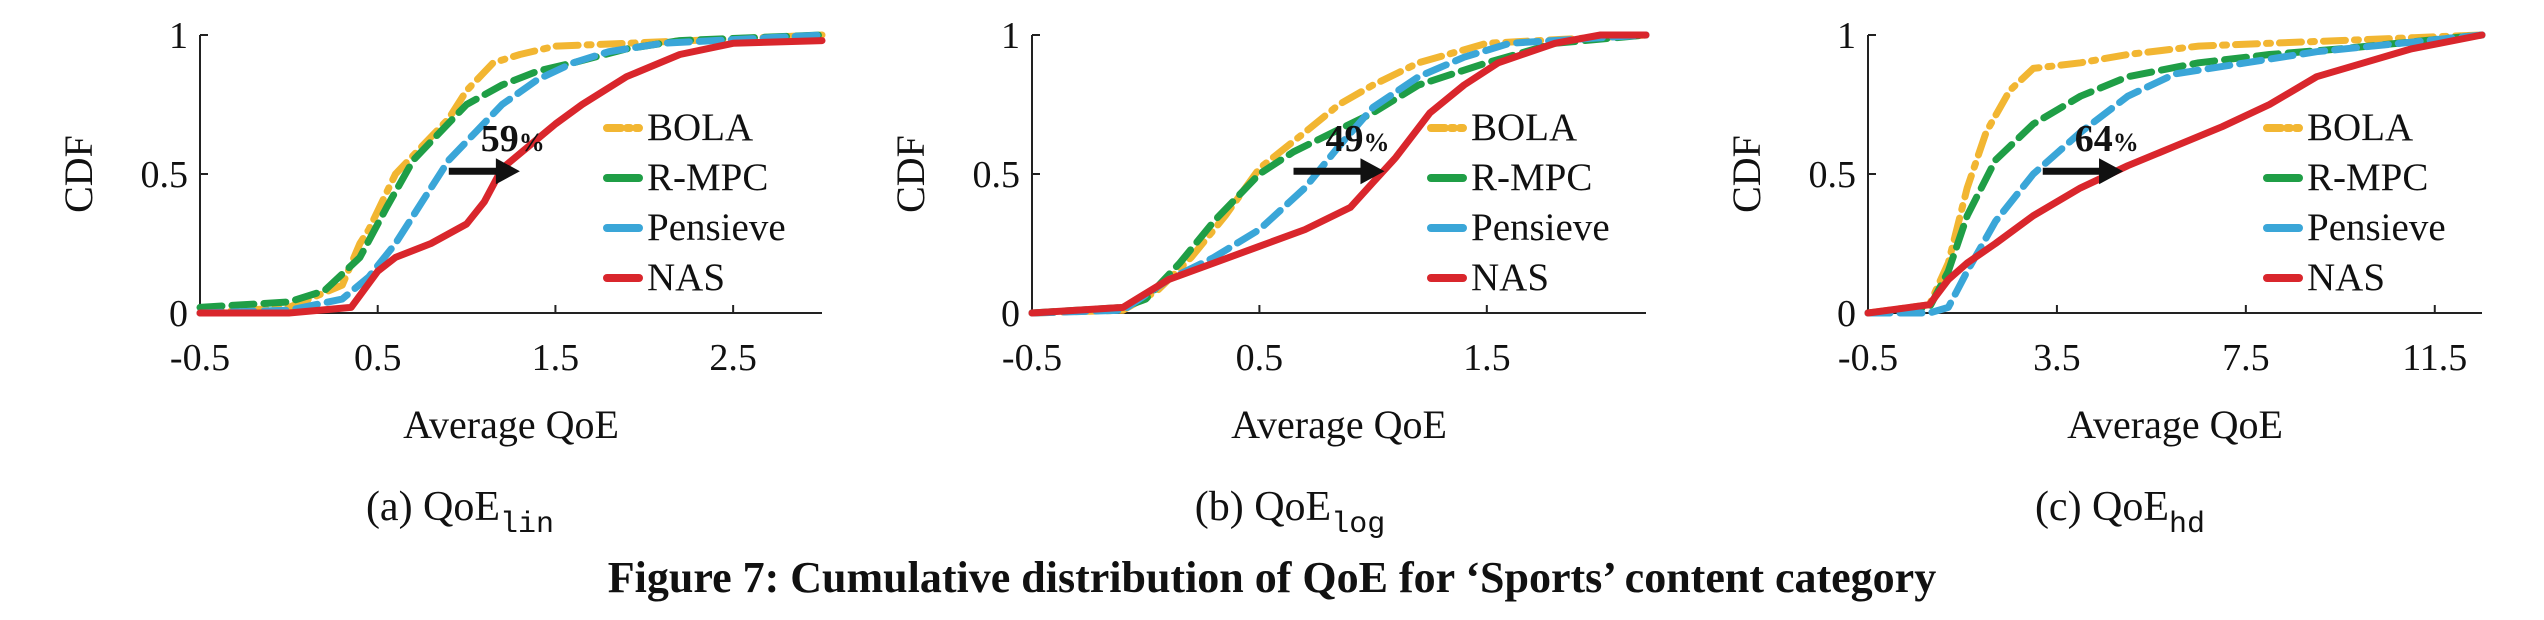 This screenshot has width=2544, height=620. What do you see at coordinates (2434, 358) in the screenshot?
I see `x-tick-label: 11.5` at bounding box center [2434, 358].